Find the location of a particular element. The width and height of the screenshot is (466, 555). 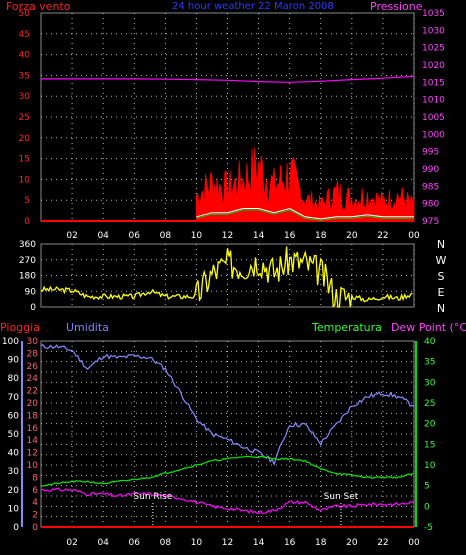

temperature-axis-tick: 25 is located at coordinates (429, 404).